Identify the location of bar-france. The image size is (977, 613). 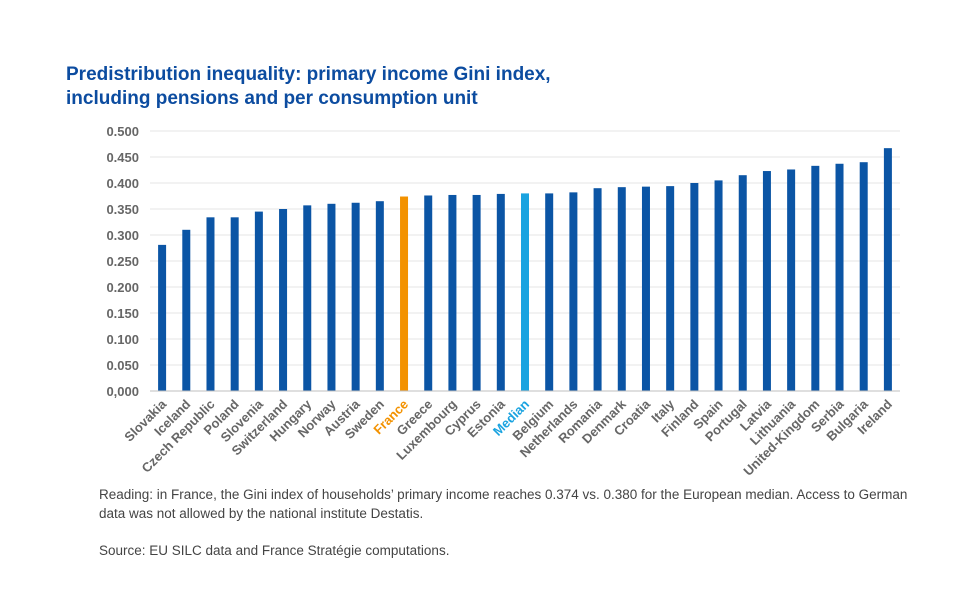
(404, 293).